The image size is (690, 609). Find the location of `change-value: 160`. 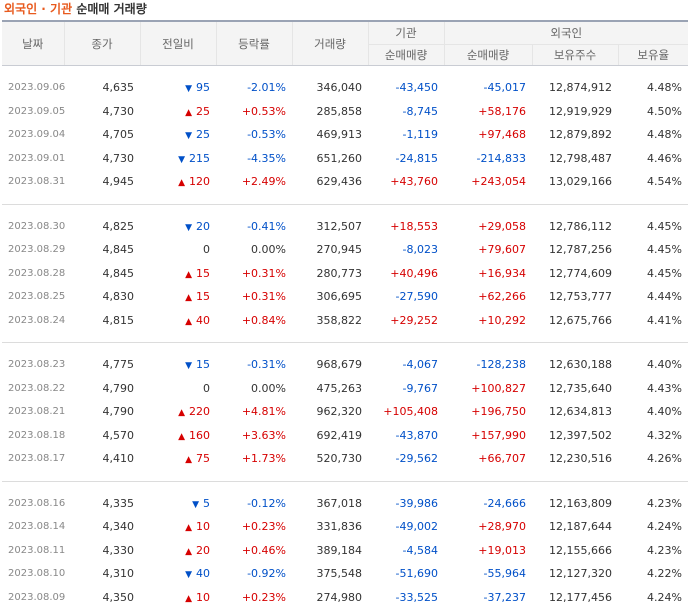

change-value: 160 is located at coordinates (199, 435).